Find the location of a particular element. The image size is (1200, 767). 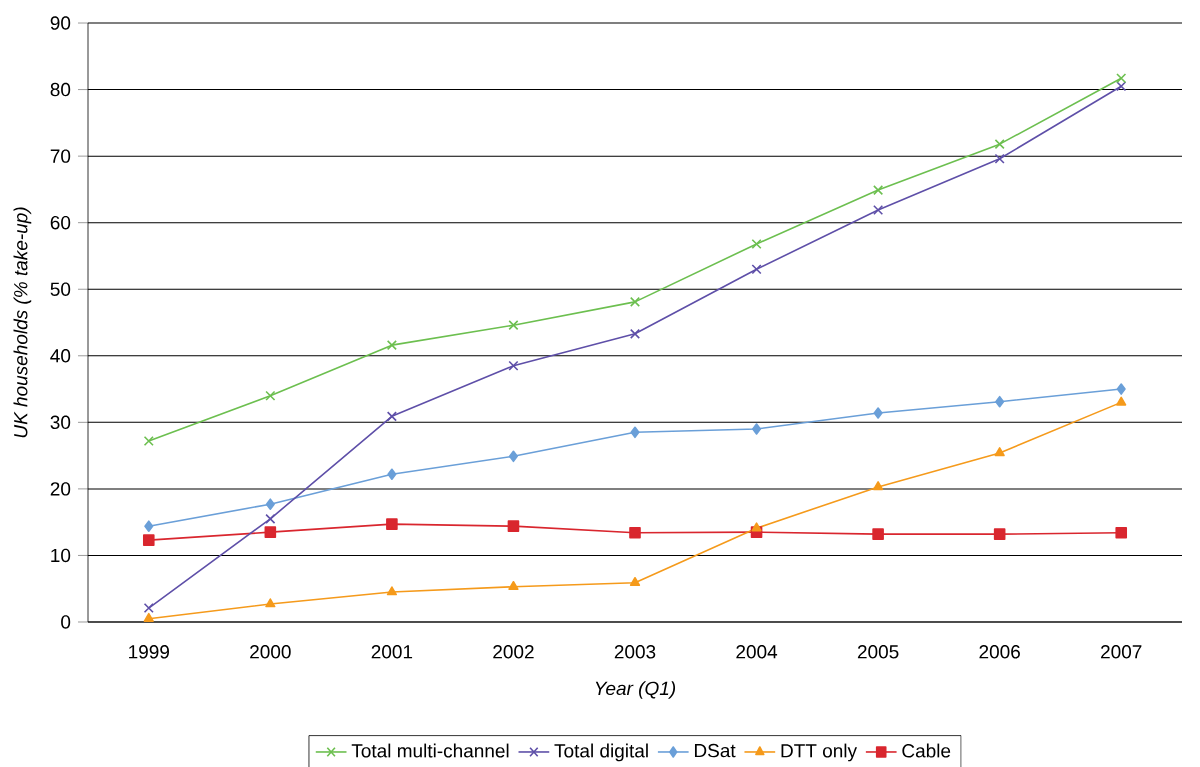

x-axis-title: Year (Q1) is located at coordinates (635, 690).